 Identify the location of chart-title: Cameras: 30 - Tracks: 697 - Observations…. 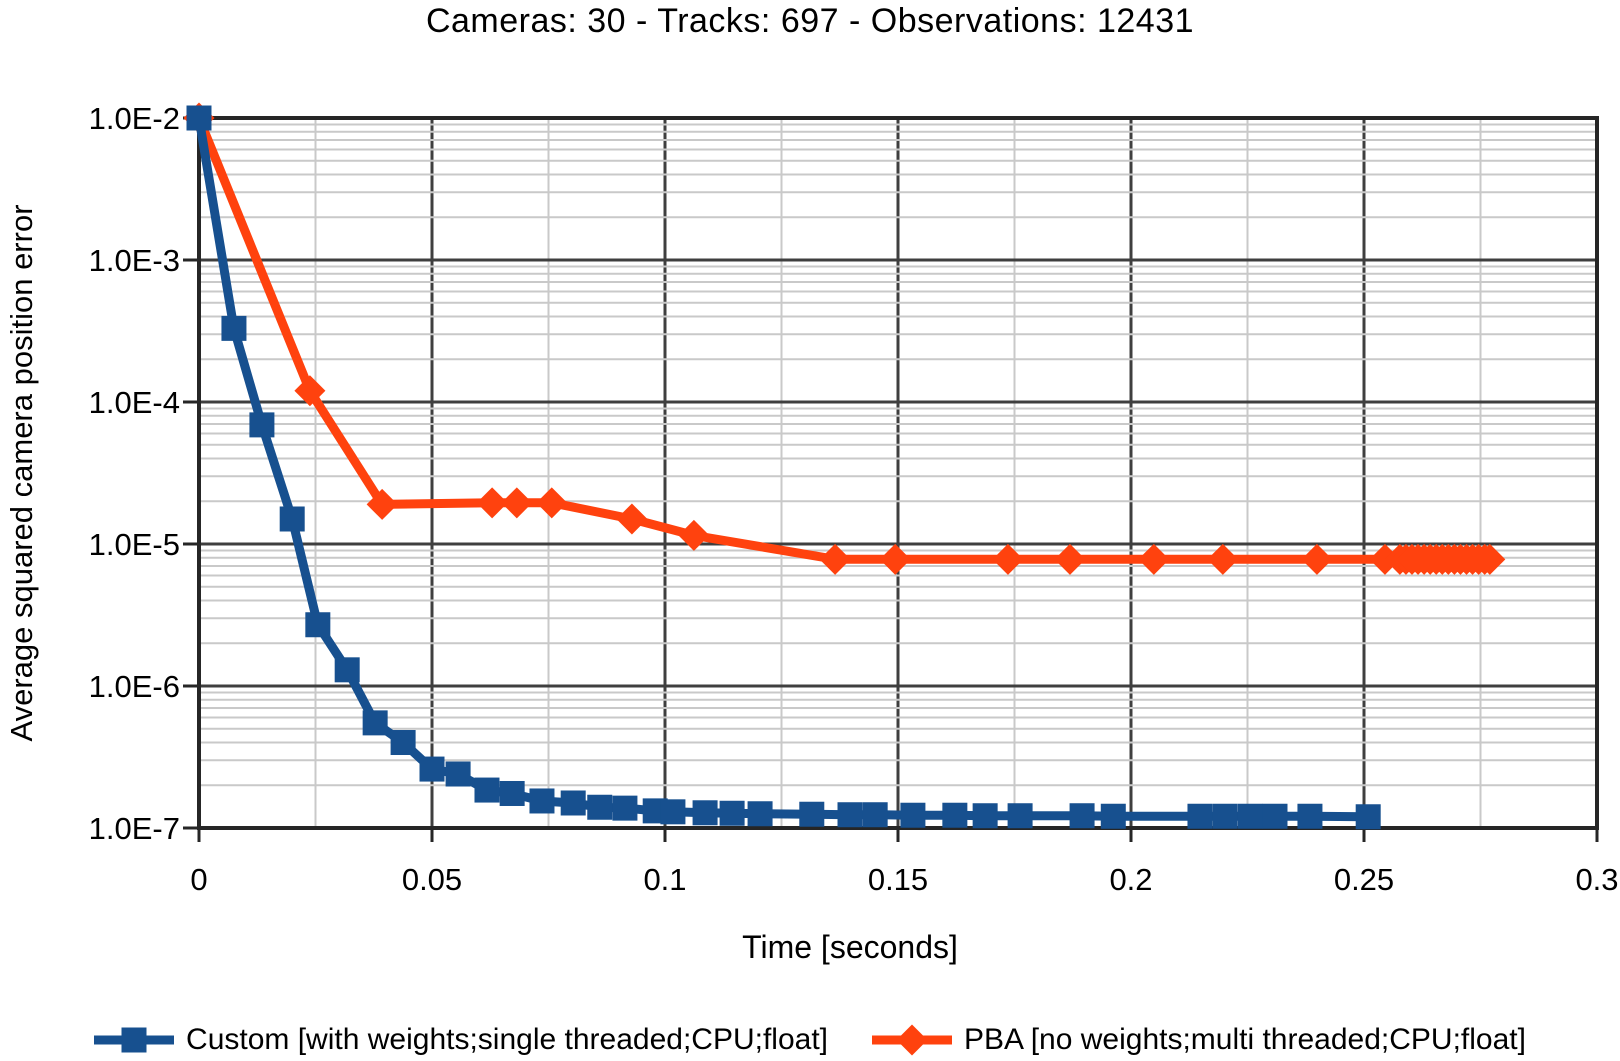
(810, 21).